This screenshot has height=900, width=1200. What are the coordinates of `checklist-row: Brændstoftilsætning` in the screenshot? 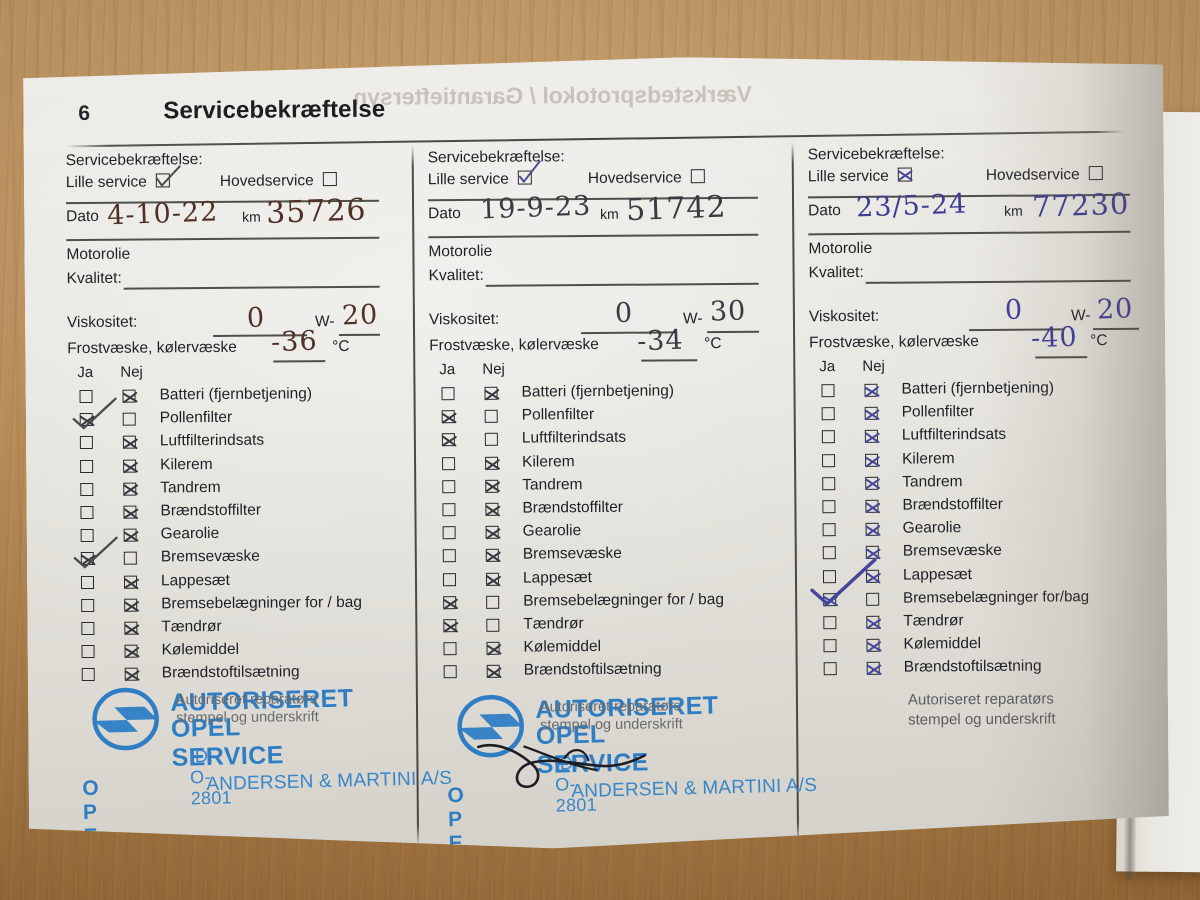 It's located at (247, 675).